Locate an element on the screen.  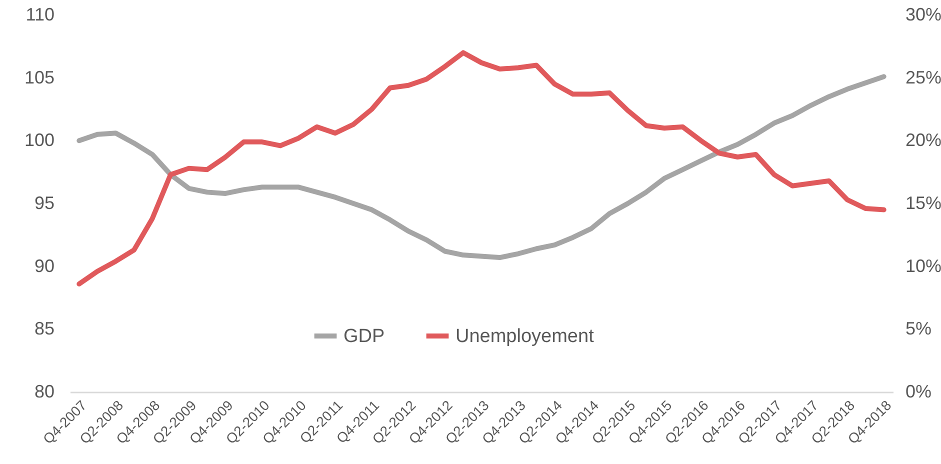
y2-tick-label: 30% is located at coordinates (923, 14).